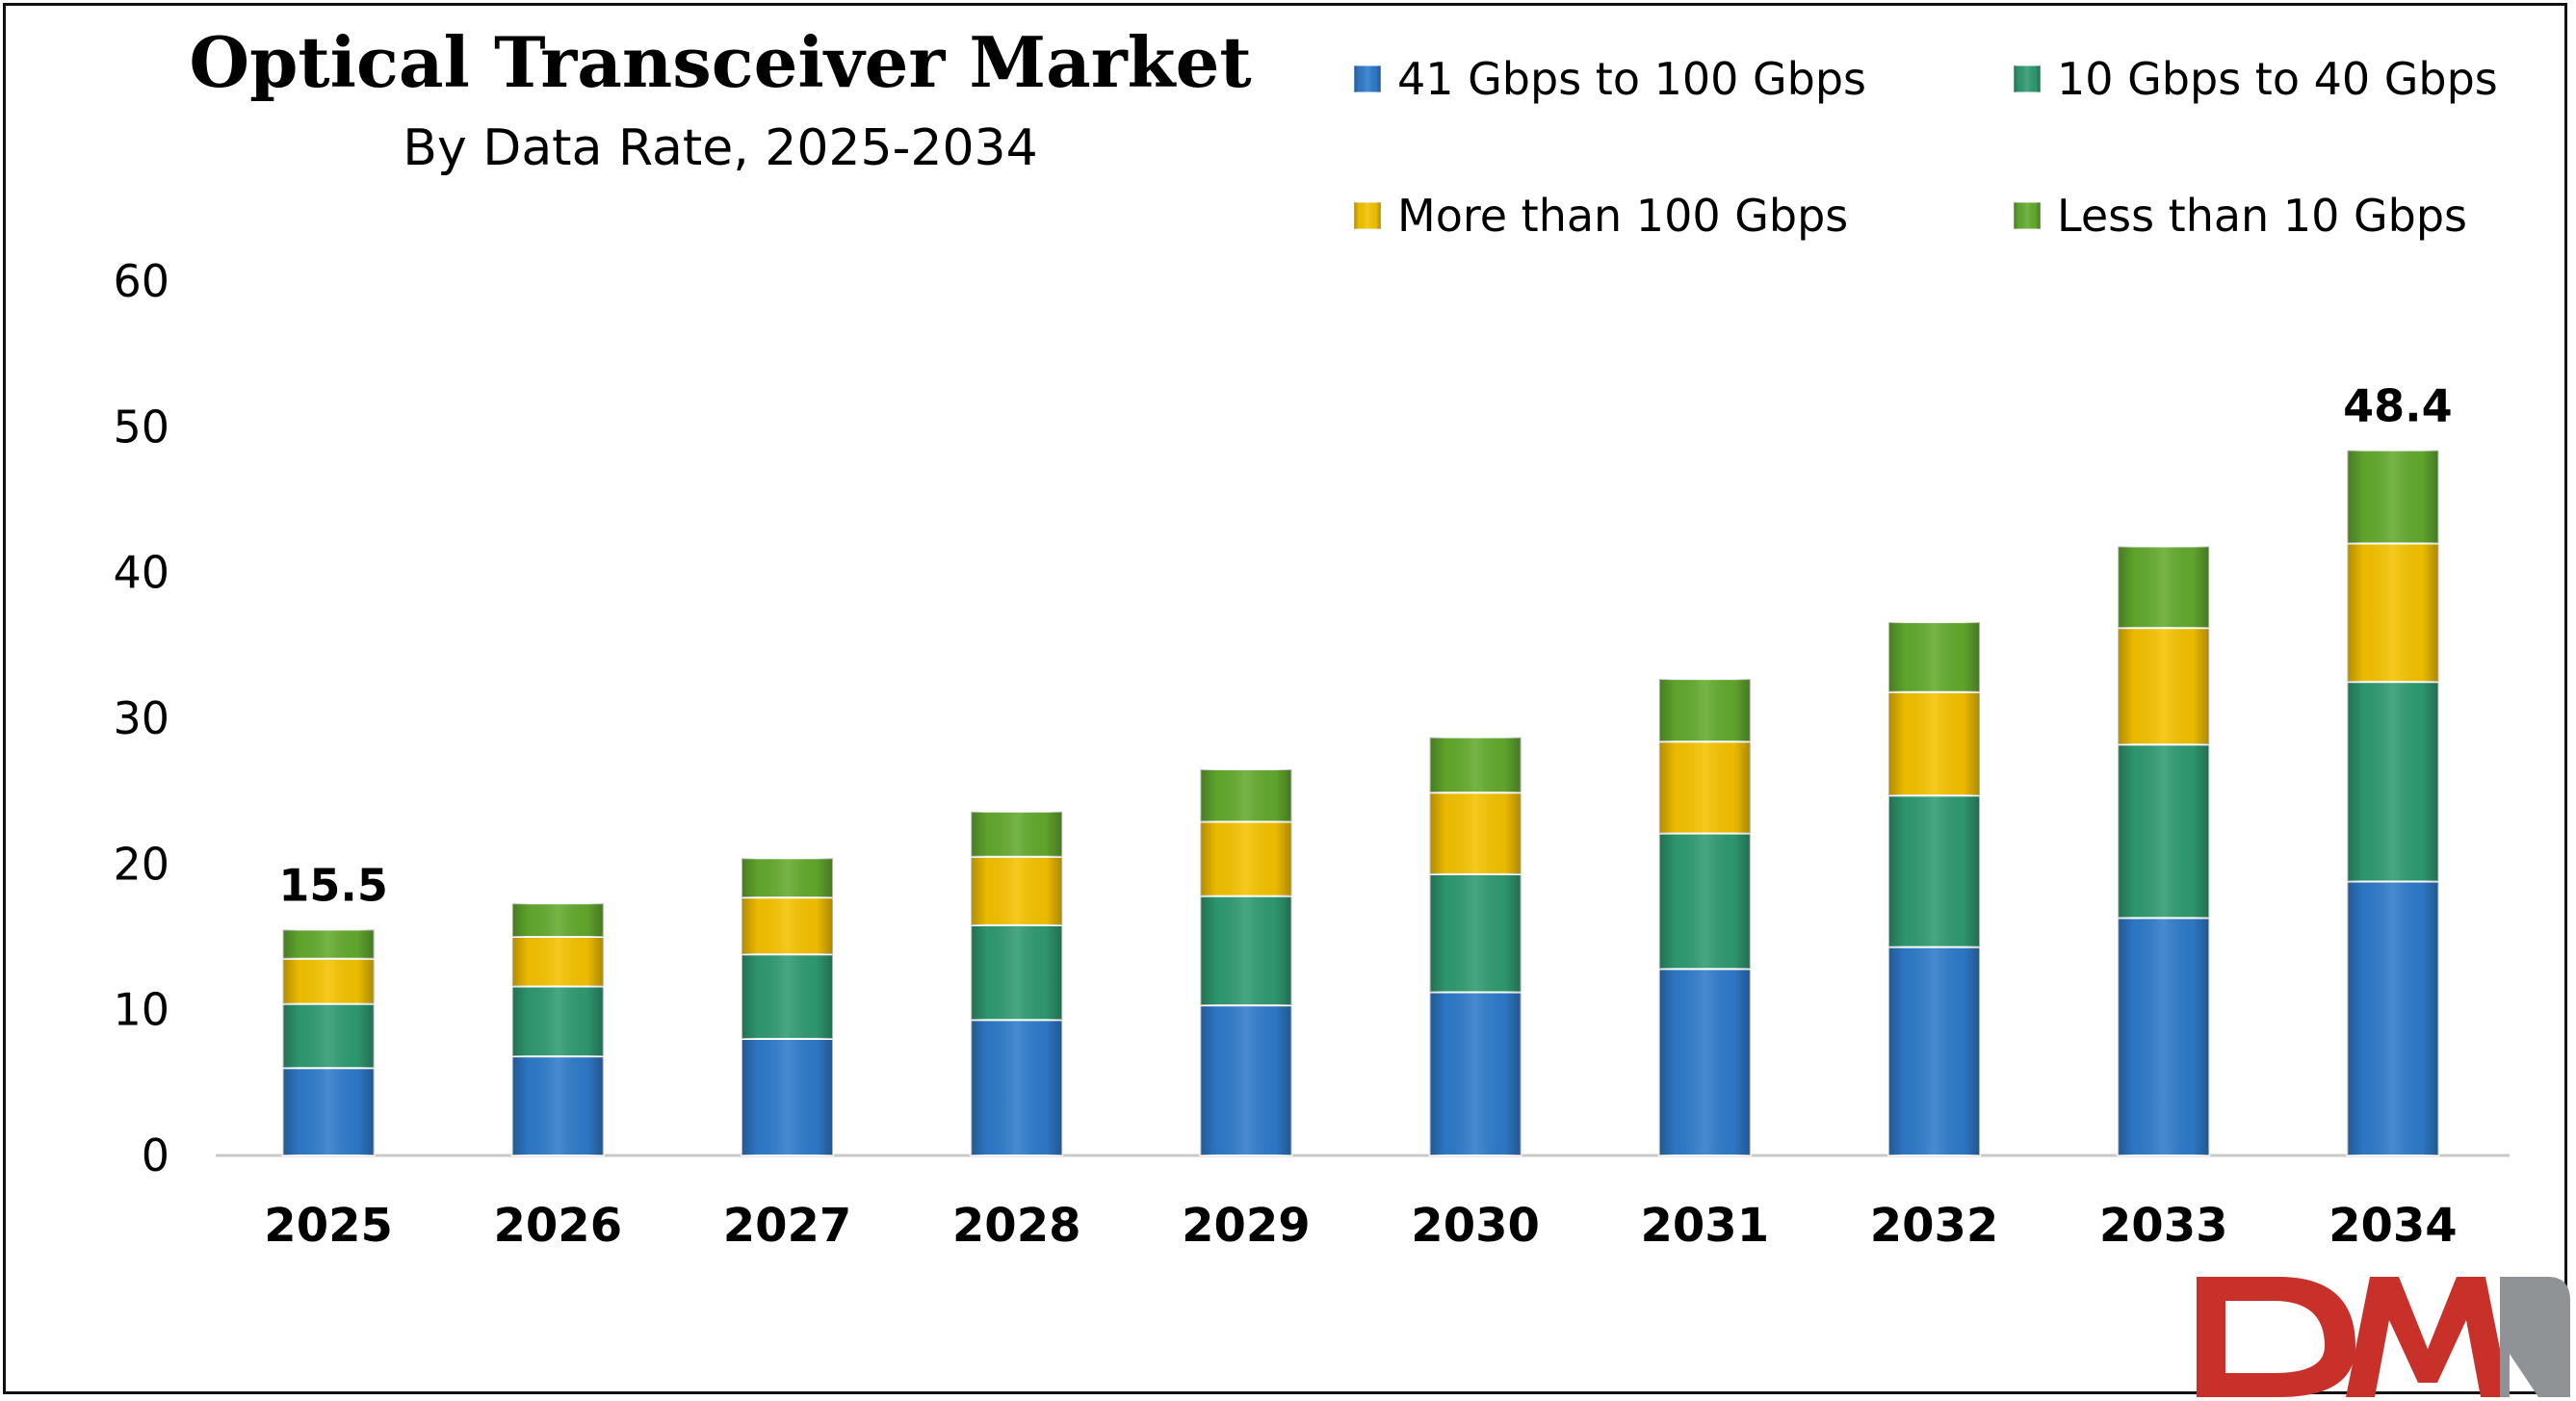 This screenshot has width=2576, height=1401. What do you see at coordinates (2027, 216) in the screenshot?
I see `legend-swatch-shade-less-than-10-gbps` at bounding box center [2027, 216].